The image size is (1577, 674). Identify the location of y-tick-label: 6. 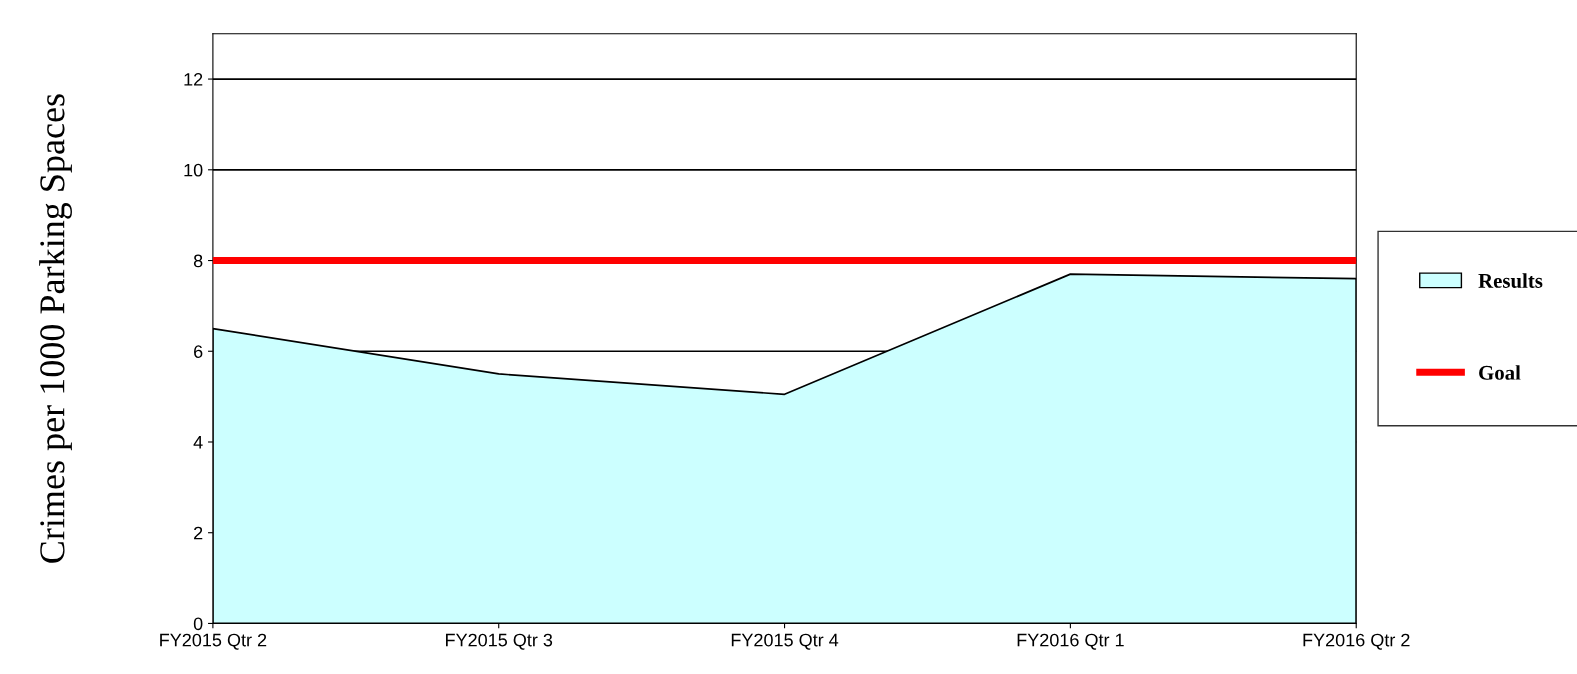
(198, 351).